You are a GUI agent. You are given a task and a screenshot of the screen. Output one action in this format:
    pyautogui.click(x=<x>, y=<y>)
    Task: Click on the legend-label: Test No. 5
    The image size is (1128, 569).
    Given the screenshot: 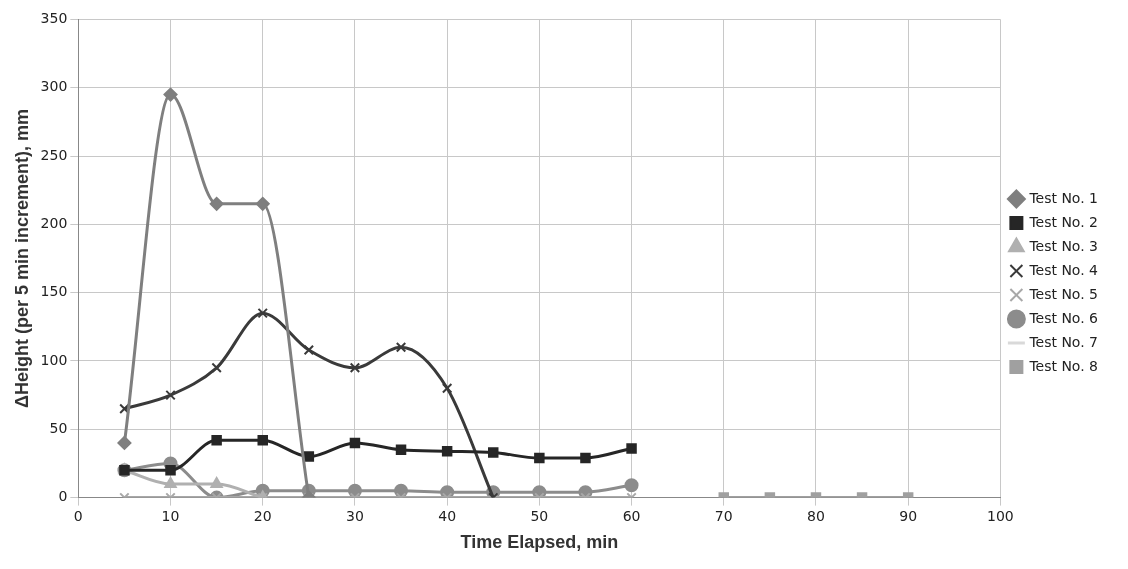 What is the action you would take?
    pyautogui.click(x=1063, y=293)
    